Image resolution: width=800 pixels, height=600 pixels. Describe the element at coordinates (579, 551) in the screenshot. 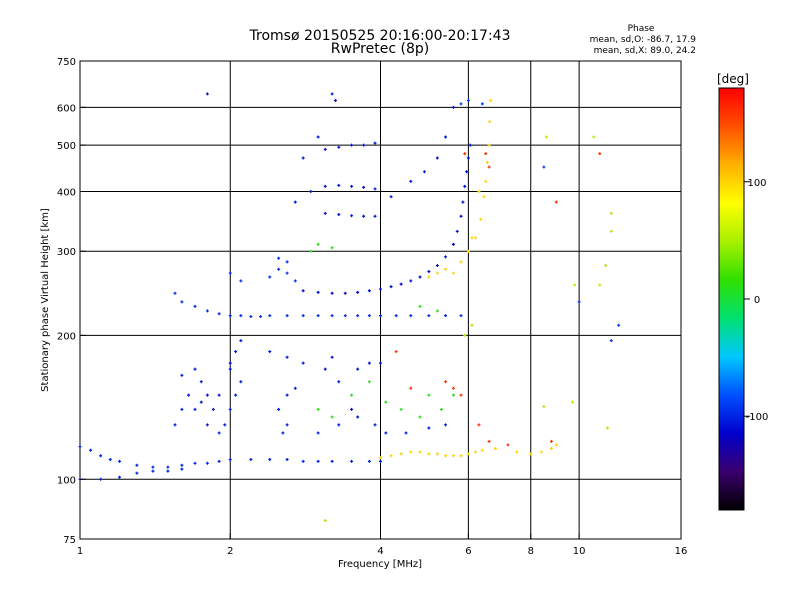

I see `x-tick-label: 10` at that location.